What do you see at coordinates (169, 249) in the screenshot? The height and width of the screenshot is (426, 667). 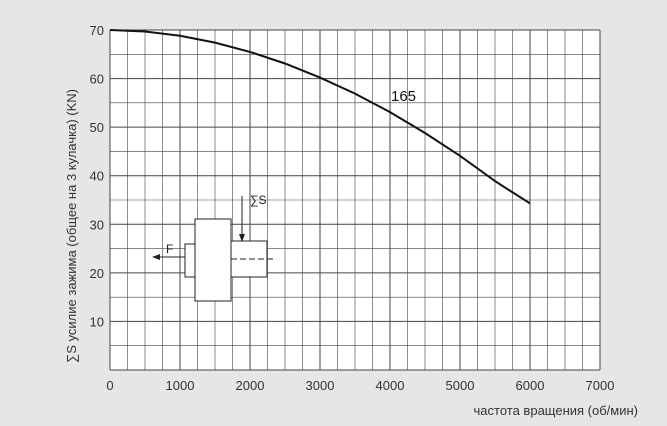 I see `force-label: F` at bounding box center [169, 249].